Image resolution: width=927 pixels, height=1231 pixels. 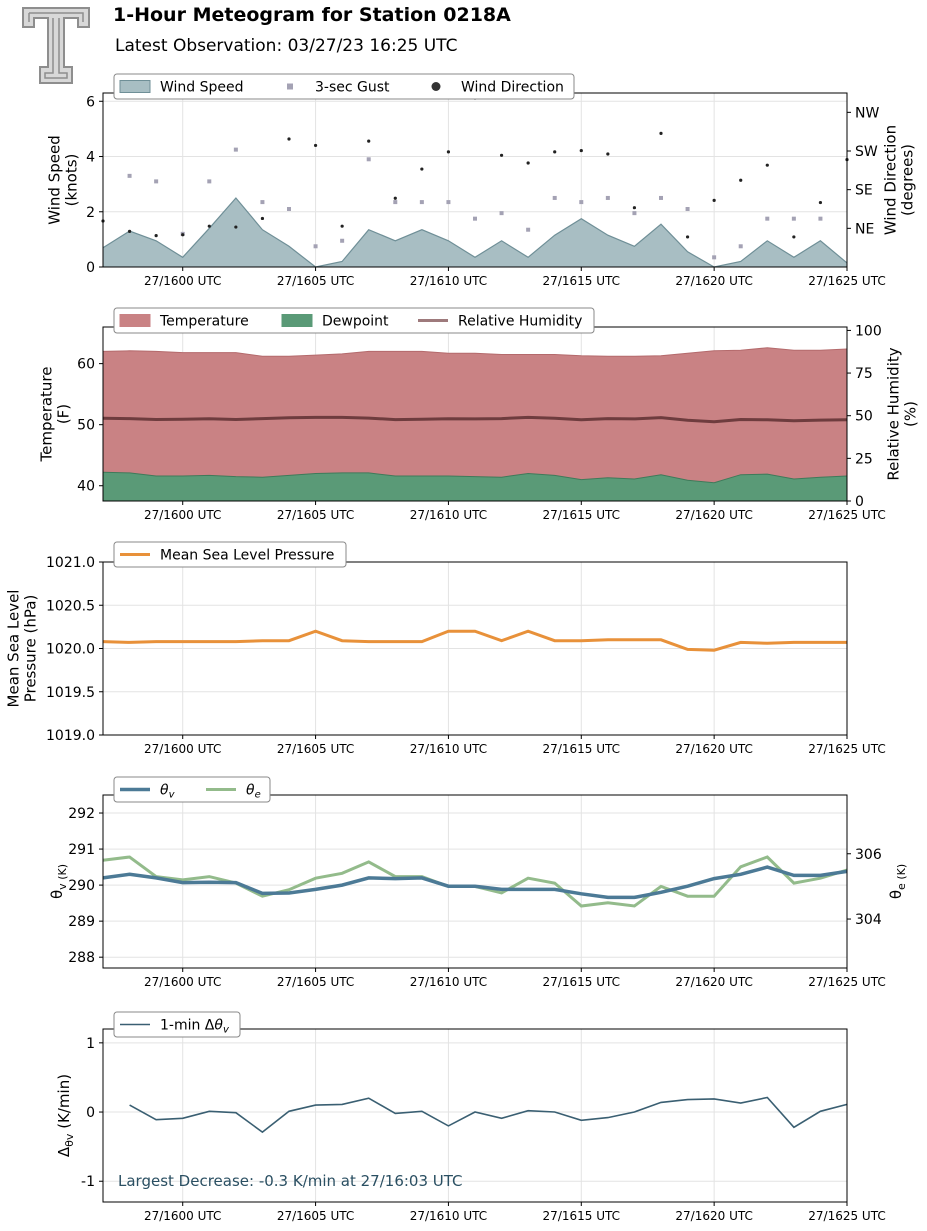 I want to click on wind-y2-tick-label: SE, so click(x=864, y=191).